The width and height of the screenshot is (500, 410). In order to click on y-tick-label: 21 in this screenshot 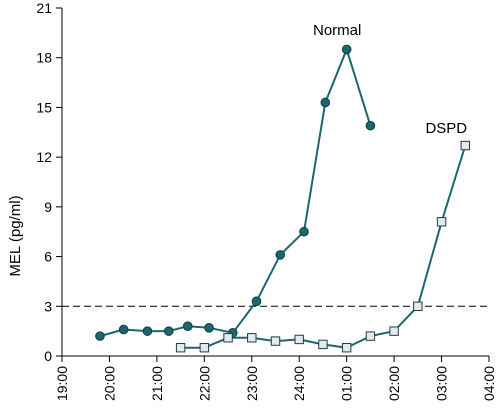, I will do `click(44, 8)`.